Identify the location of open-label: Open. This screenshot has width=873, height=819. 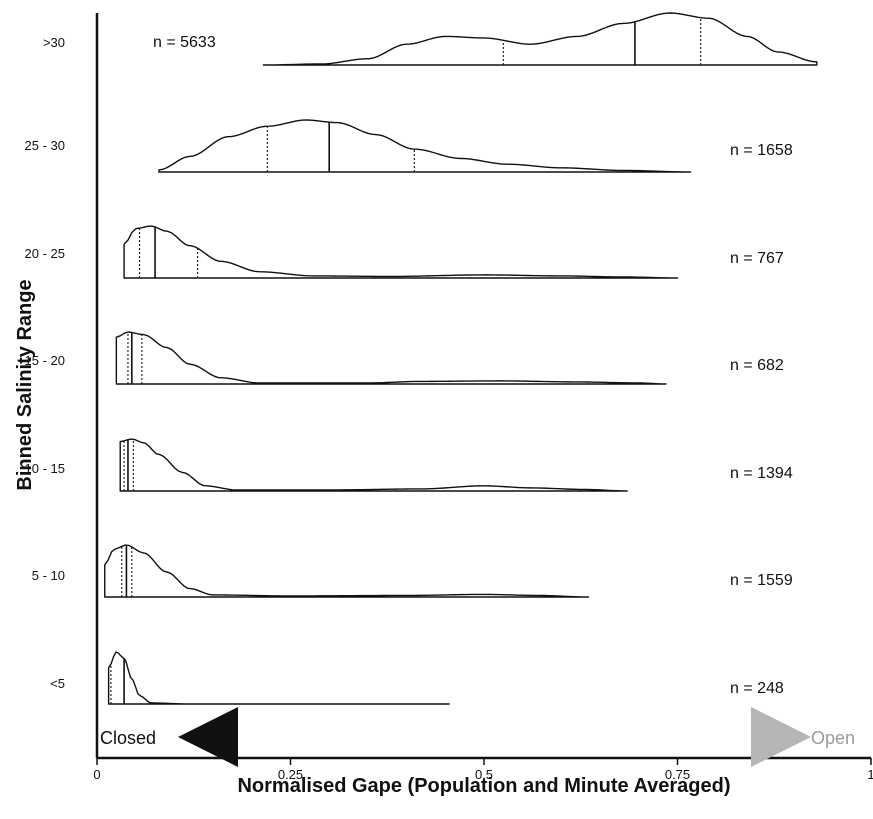
(833, 738).